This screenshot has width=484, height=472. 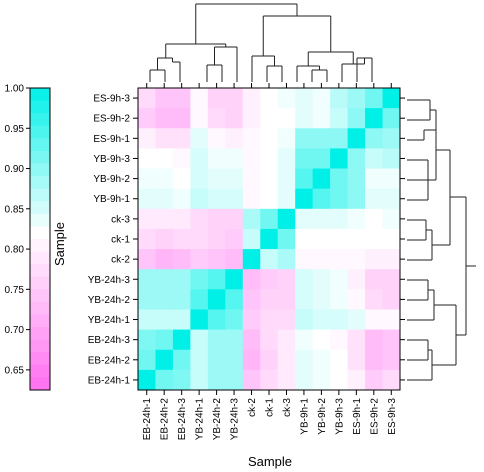 What do you see at coordinates (270, 461) in the screenshot?
I see `x-axis-title: Sample` at bounding box center [270, 461].